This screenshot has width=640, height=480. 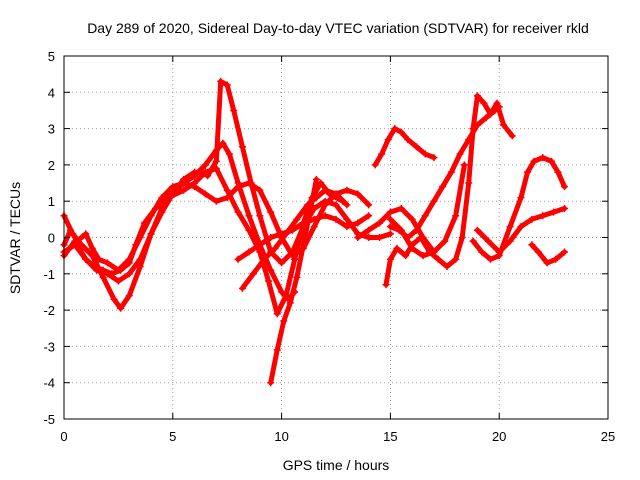 I want to click on y-tick-label: -3, so click(x=49, y=346).